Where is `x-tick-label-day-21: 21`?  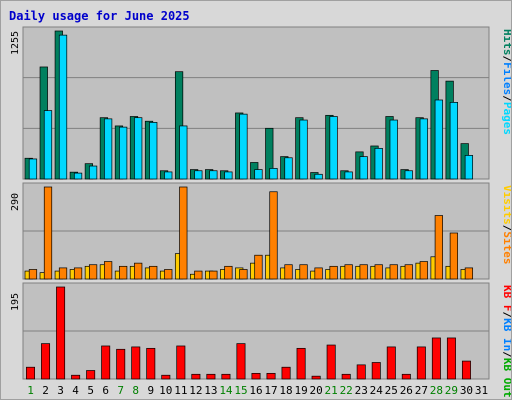
x-tick-label-day-21: 21 is located at coordinates (331, 390).